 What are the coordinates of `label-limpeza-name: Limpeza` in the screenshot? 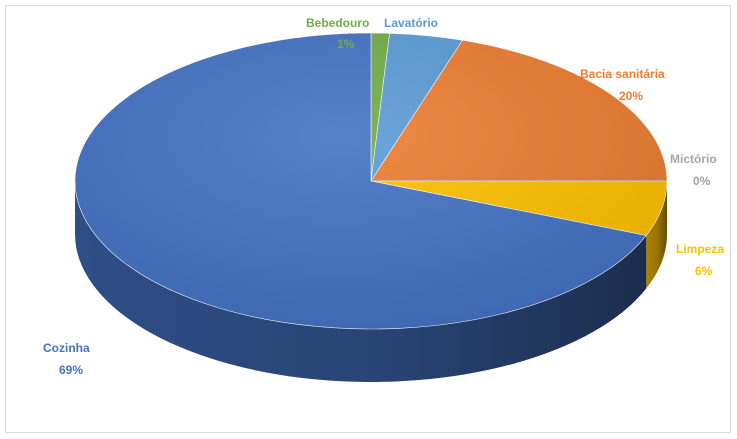 It's located at (700, 249).